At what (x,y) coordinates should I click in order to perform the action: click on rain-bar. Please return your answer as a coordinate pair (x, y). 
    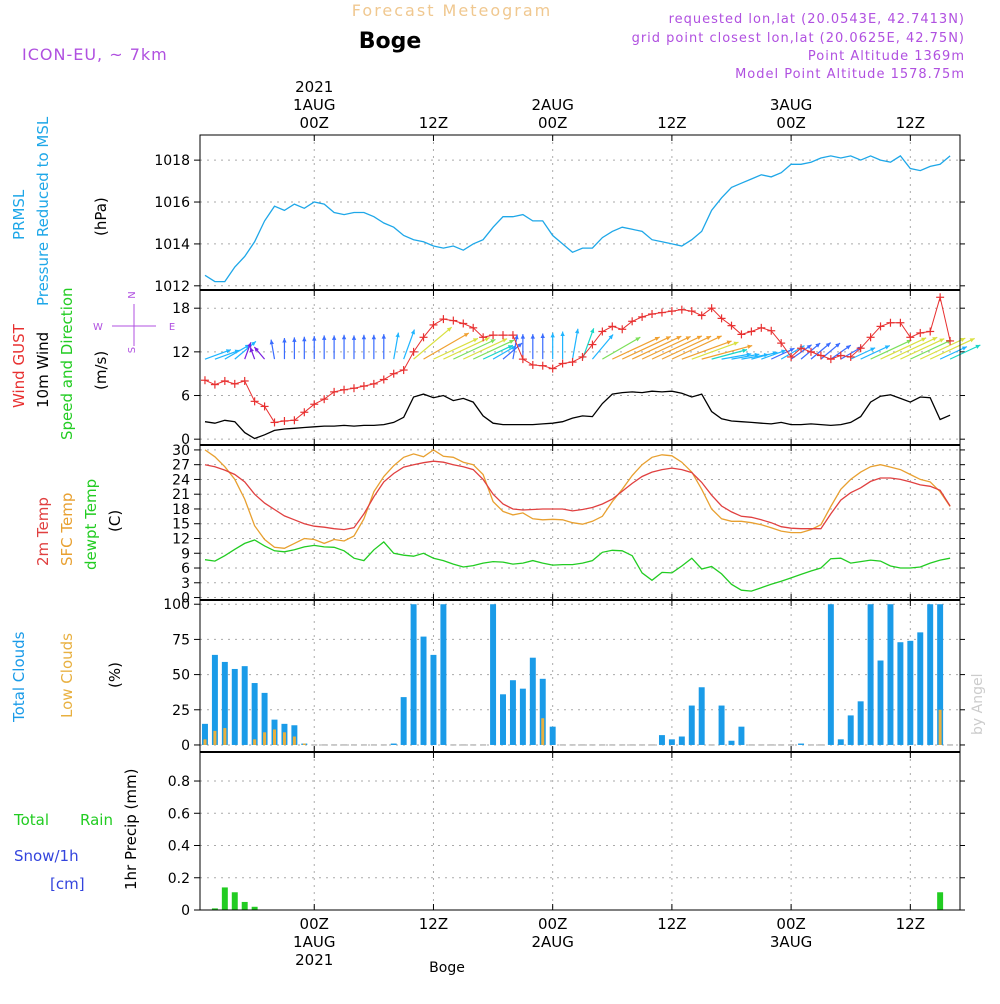
    Looking at the image, I should click on (940, 901).